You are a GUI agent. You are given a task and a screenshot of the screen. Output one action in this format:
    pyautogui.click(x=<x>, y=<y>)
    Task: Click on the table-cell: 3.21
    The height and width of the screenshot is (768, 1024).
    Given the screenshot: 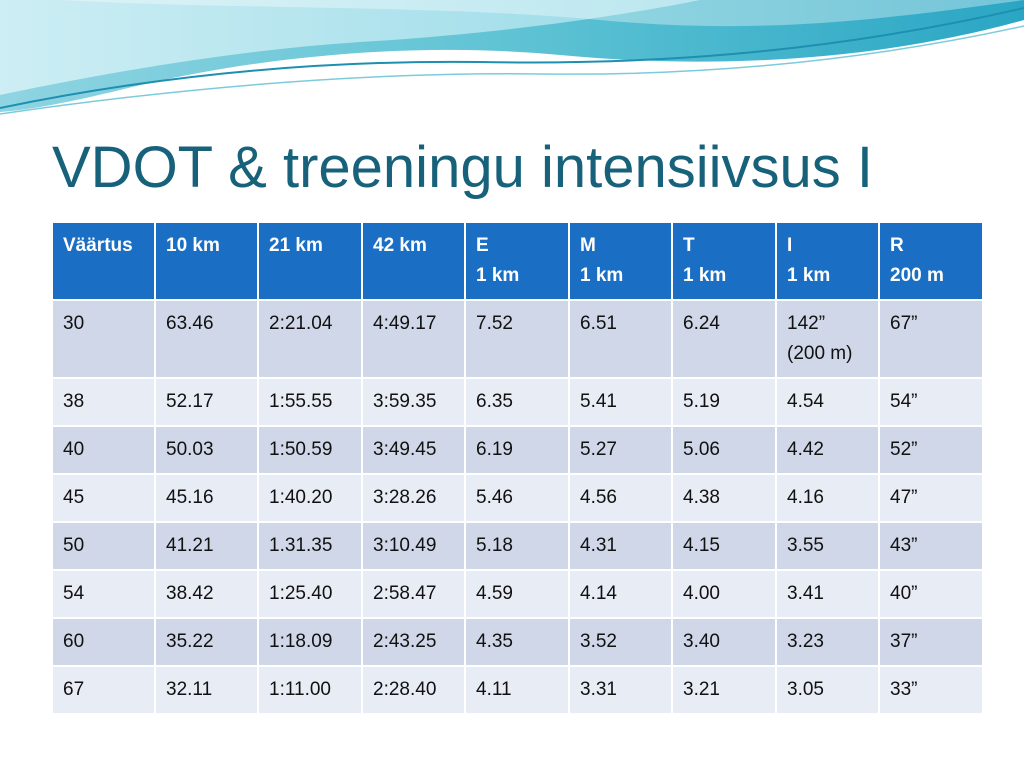 What is the action you would take?
    pyautogui.click(x=724, y=690)
    